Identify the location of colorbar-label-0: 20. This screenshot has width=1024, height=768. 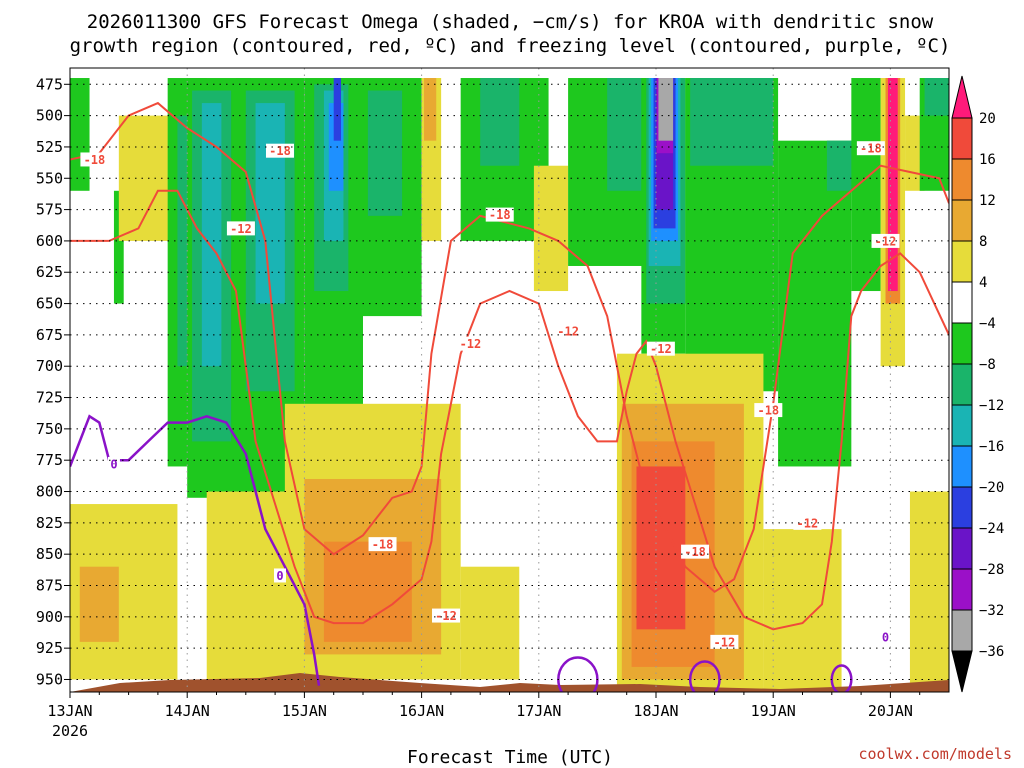
(987, 119).